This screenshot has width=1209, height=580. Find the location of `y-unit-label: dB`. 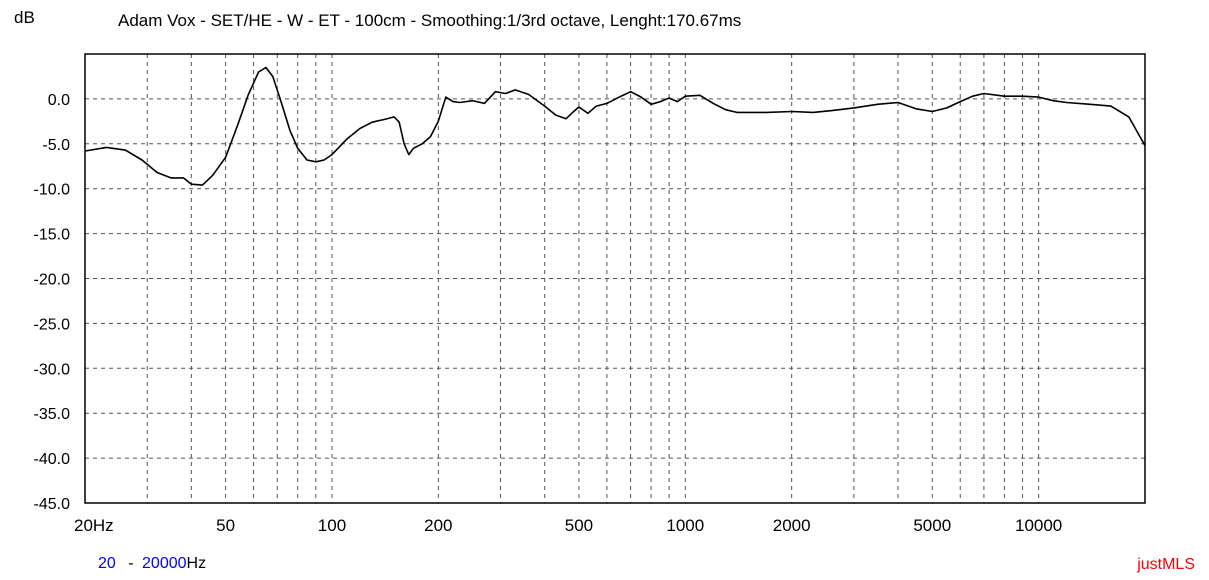

y-unit-label: dB is located at coordinates (24, 17).